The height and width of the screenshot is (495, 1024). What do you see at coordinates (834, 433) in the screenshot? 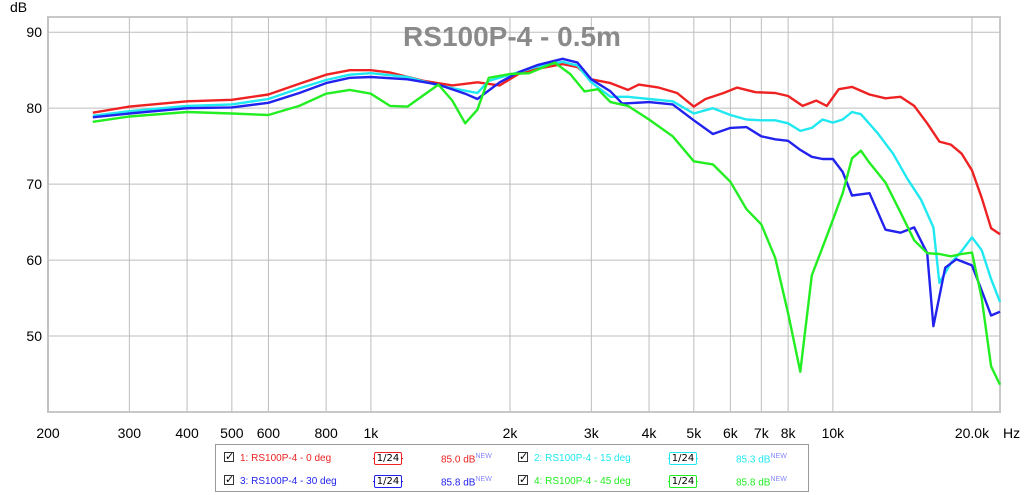
I see `x-tick-label: 10k` at bounding box center [834, 433].